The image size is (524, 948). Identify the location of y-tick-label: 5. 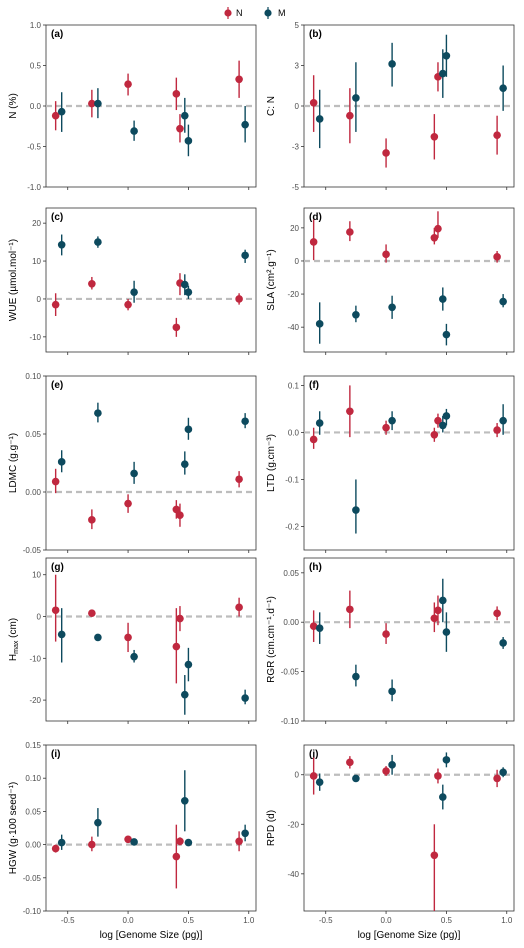
(297, 25).